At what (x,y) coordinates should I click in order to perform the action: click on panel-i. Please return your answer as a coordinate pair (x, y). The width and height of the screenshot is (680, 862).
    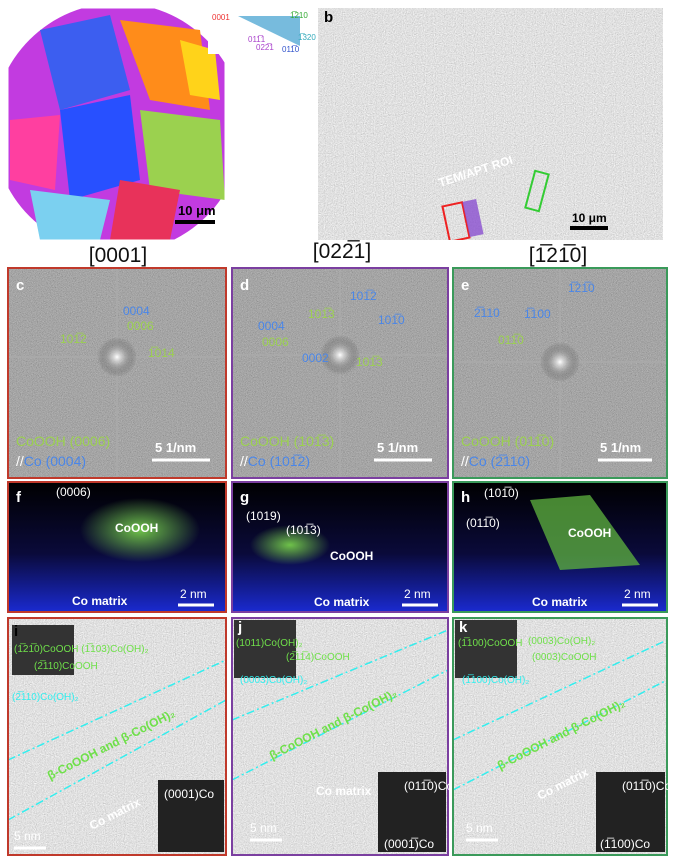
    Looking at the image, I should click on (117, 736).